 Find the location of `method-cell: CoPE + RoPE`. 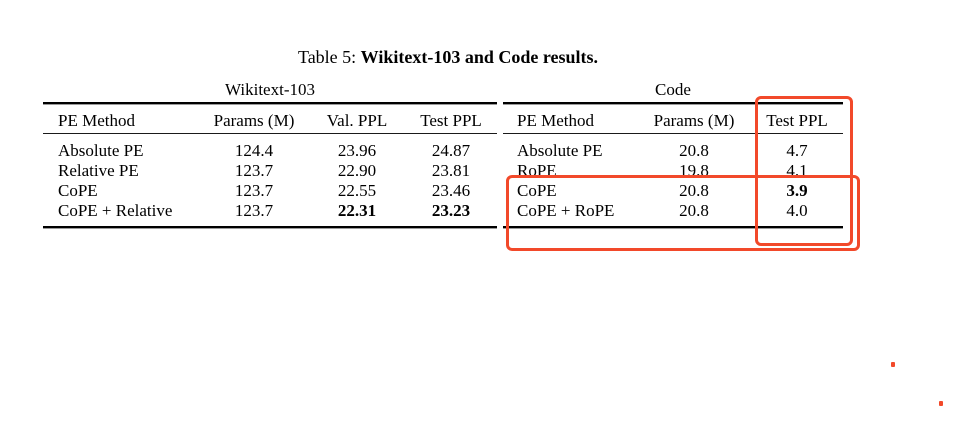

method-cell: CoPE + RoPE is located at coordinates (566, 210).